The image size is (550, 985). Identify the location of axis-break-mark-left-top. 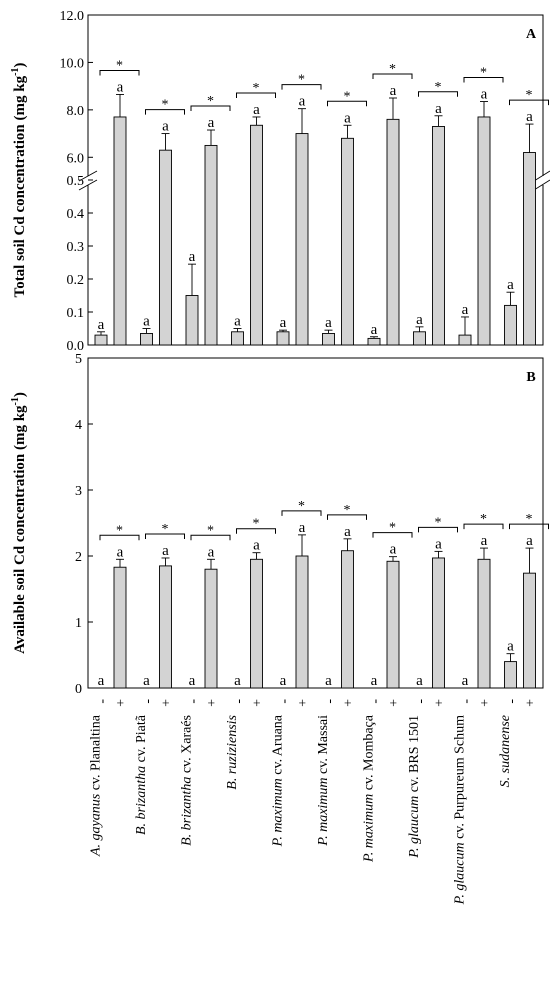
(88, 176).